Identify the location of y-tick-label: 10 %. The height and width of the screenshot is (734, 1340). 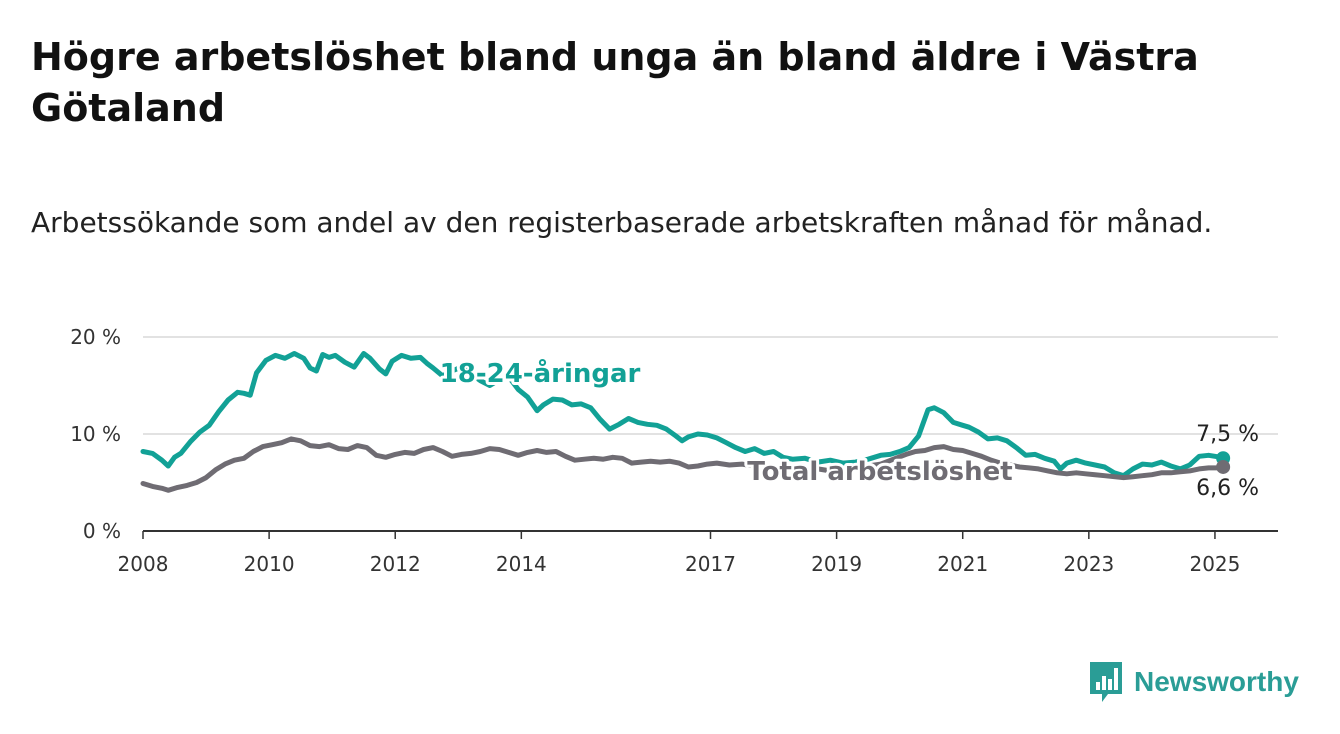
(95, 434).